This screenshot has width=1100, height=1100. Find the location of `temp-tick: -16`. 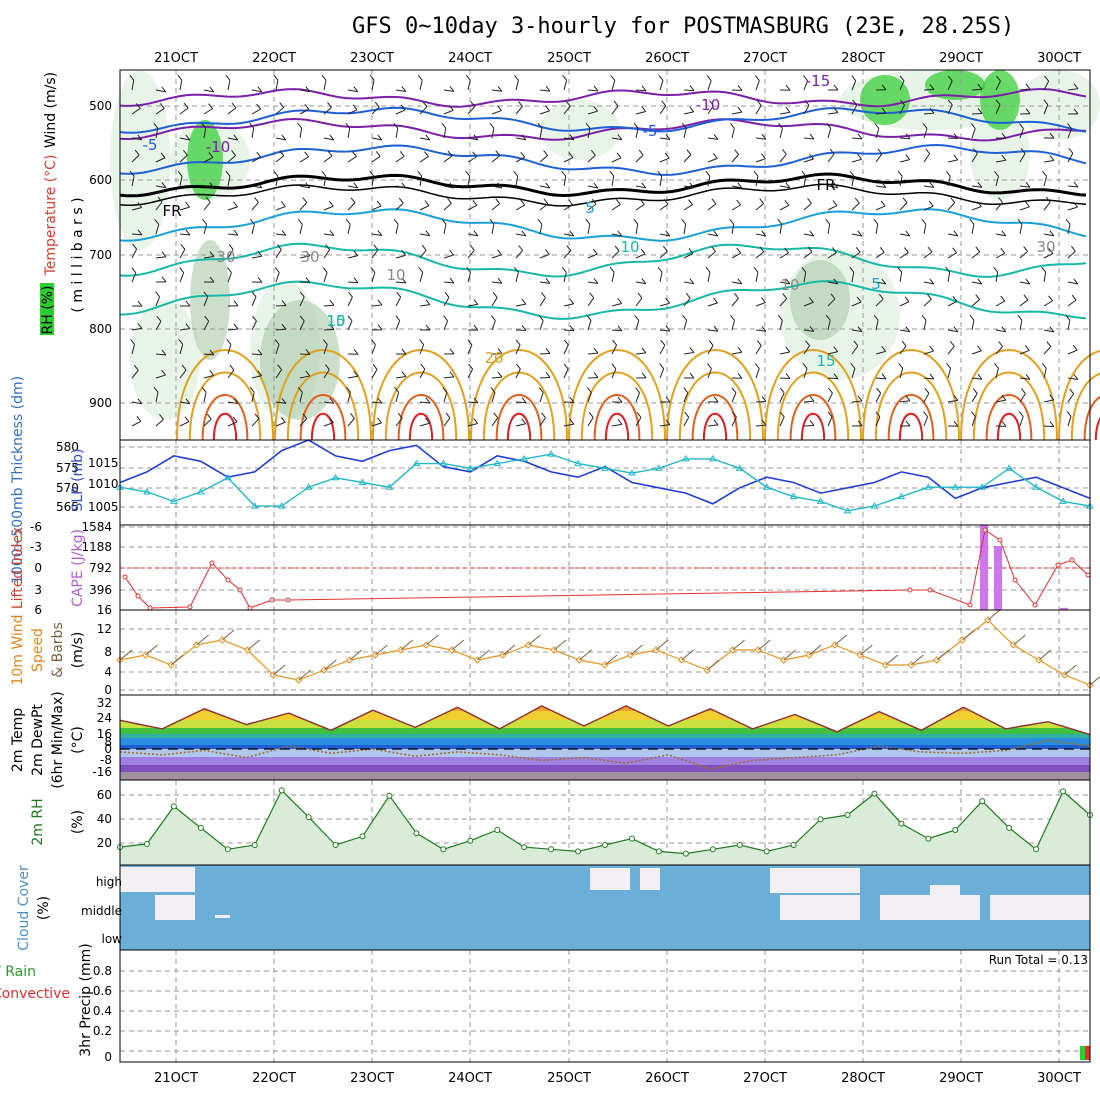

temp-tick: -16 is located at coordinates (102, 772).